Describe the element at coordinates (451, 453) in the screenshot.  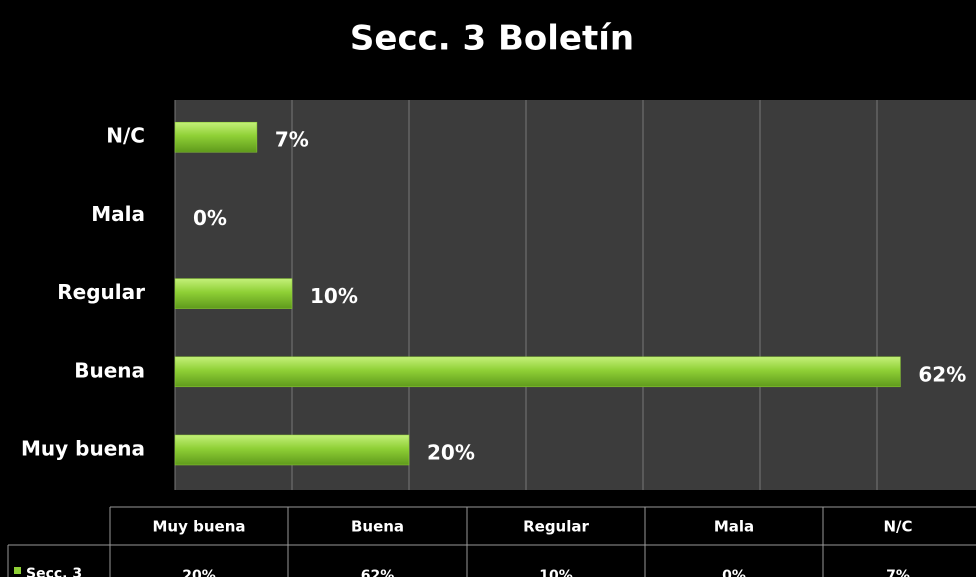
I see `value-label: 20%` at that location.